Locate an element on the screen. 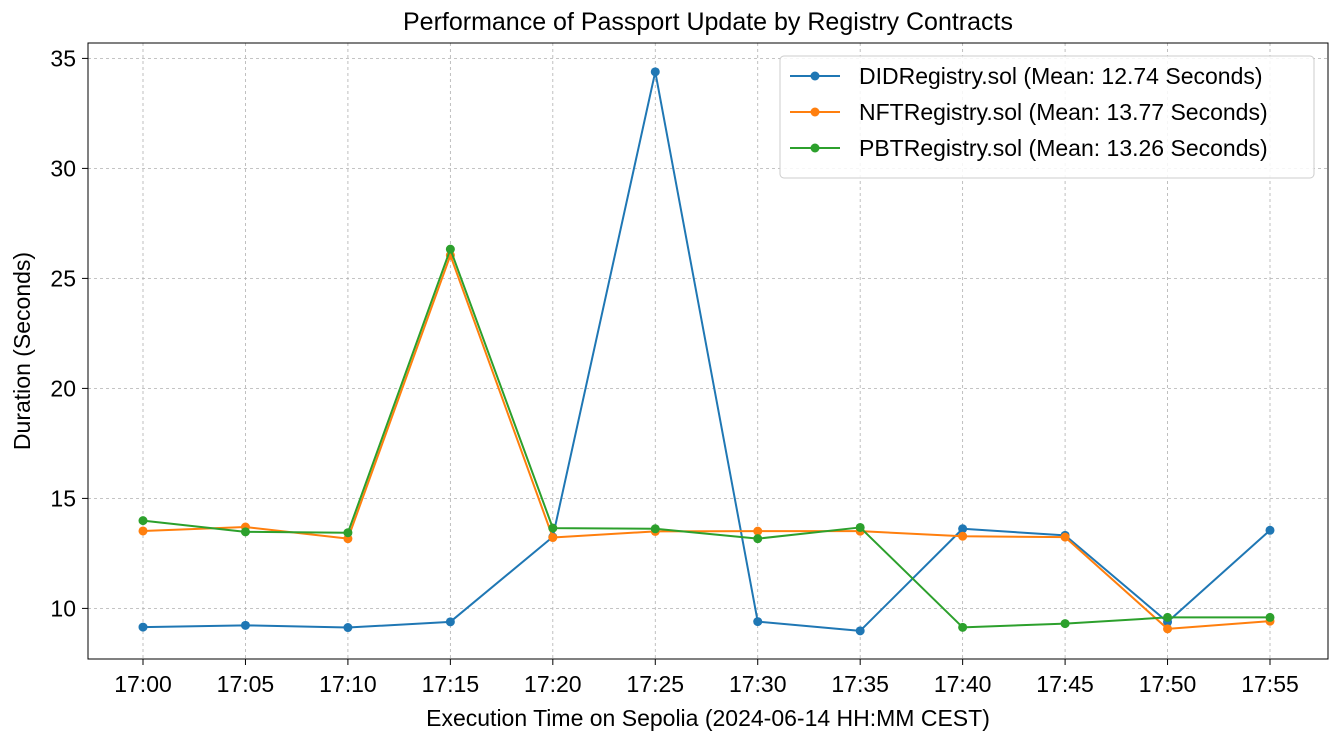  y-tick-label: 30 is located at coordinates (63, 168).